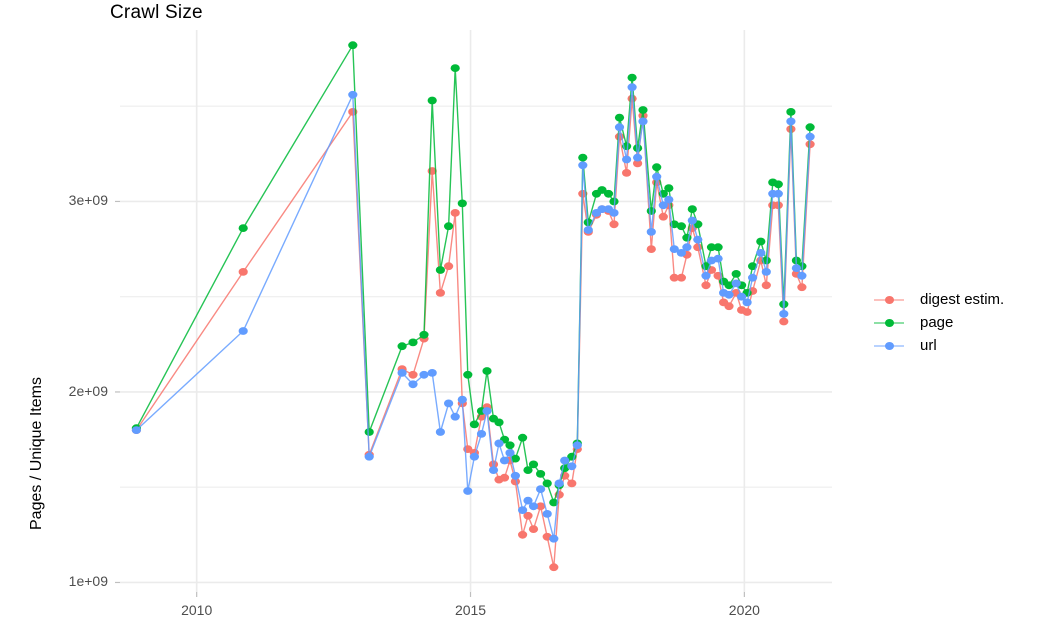 This screenshot has height=639, width=1059. I want to click on legend-item-digest: digest estim., so click(962, 299).